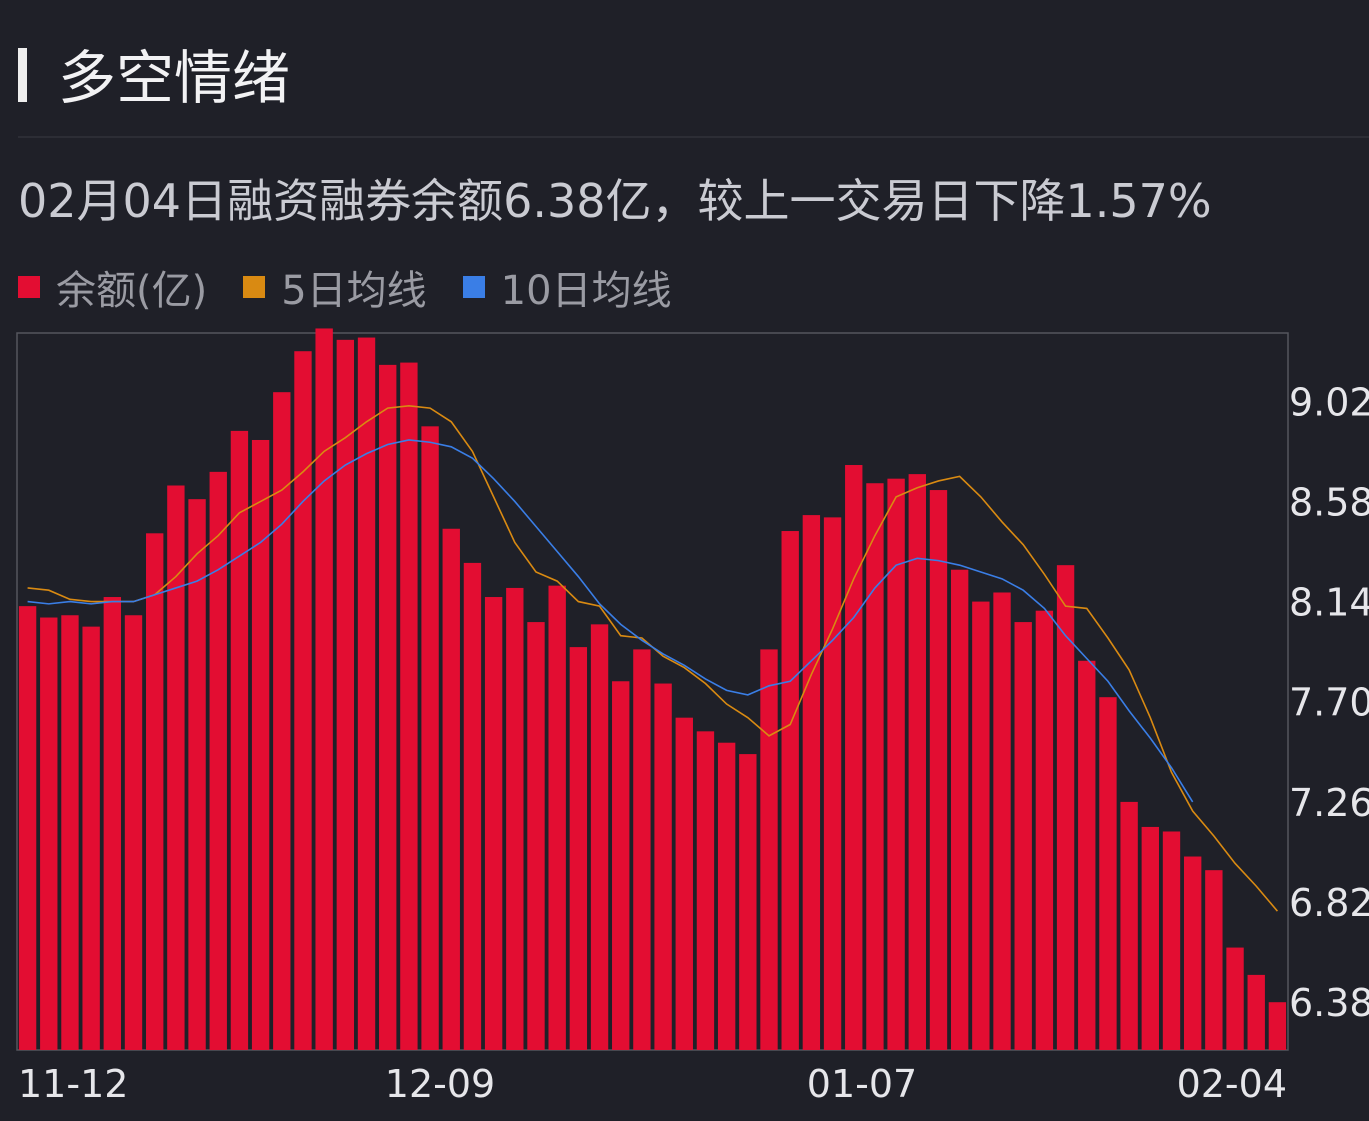 This screenshot has width=1369, height=1121. I want to click on title-accent-bar, so click(22, 75).